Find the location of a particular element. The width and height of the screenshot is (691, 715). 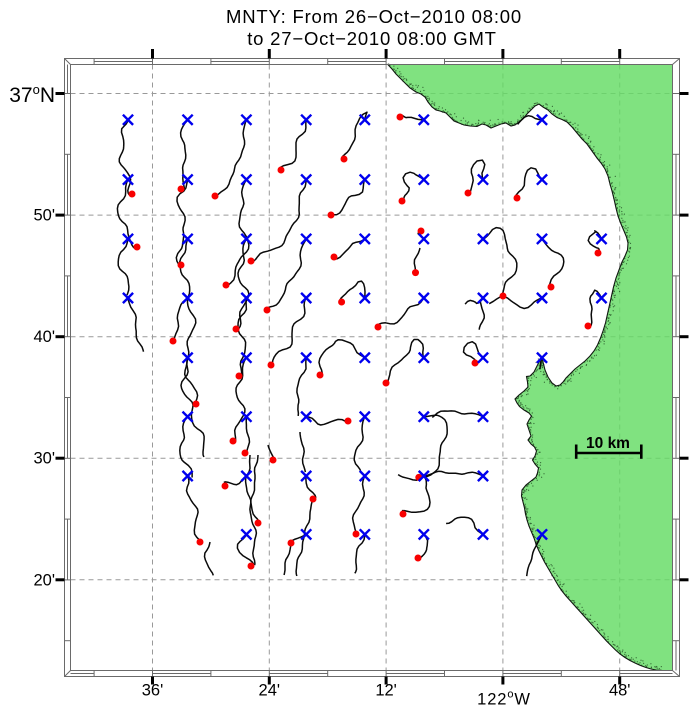

svg-text: 122oW is located at coordinates (504, 699).